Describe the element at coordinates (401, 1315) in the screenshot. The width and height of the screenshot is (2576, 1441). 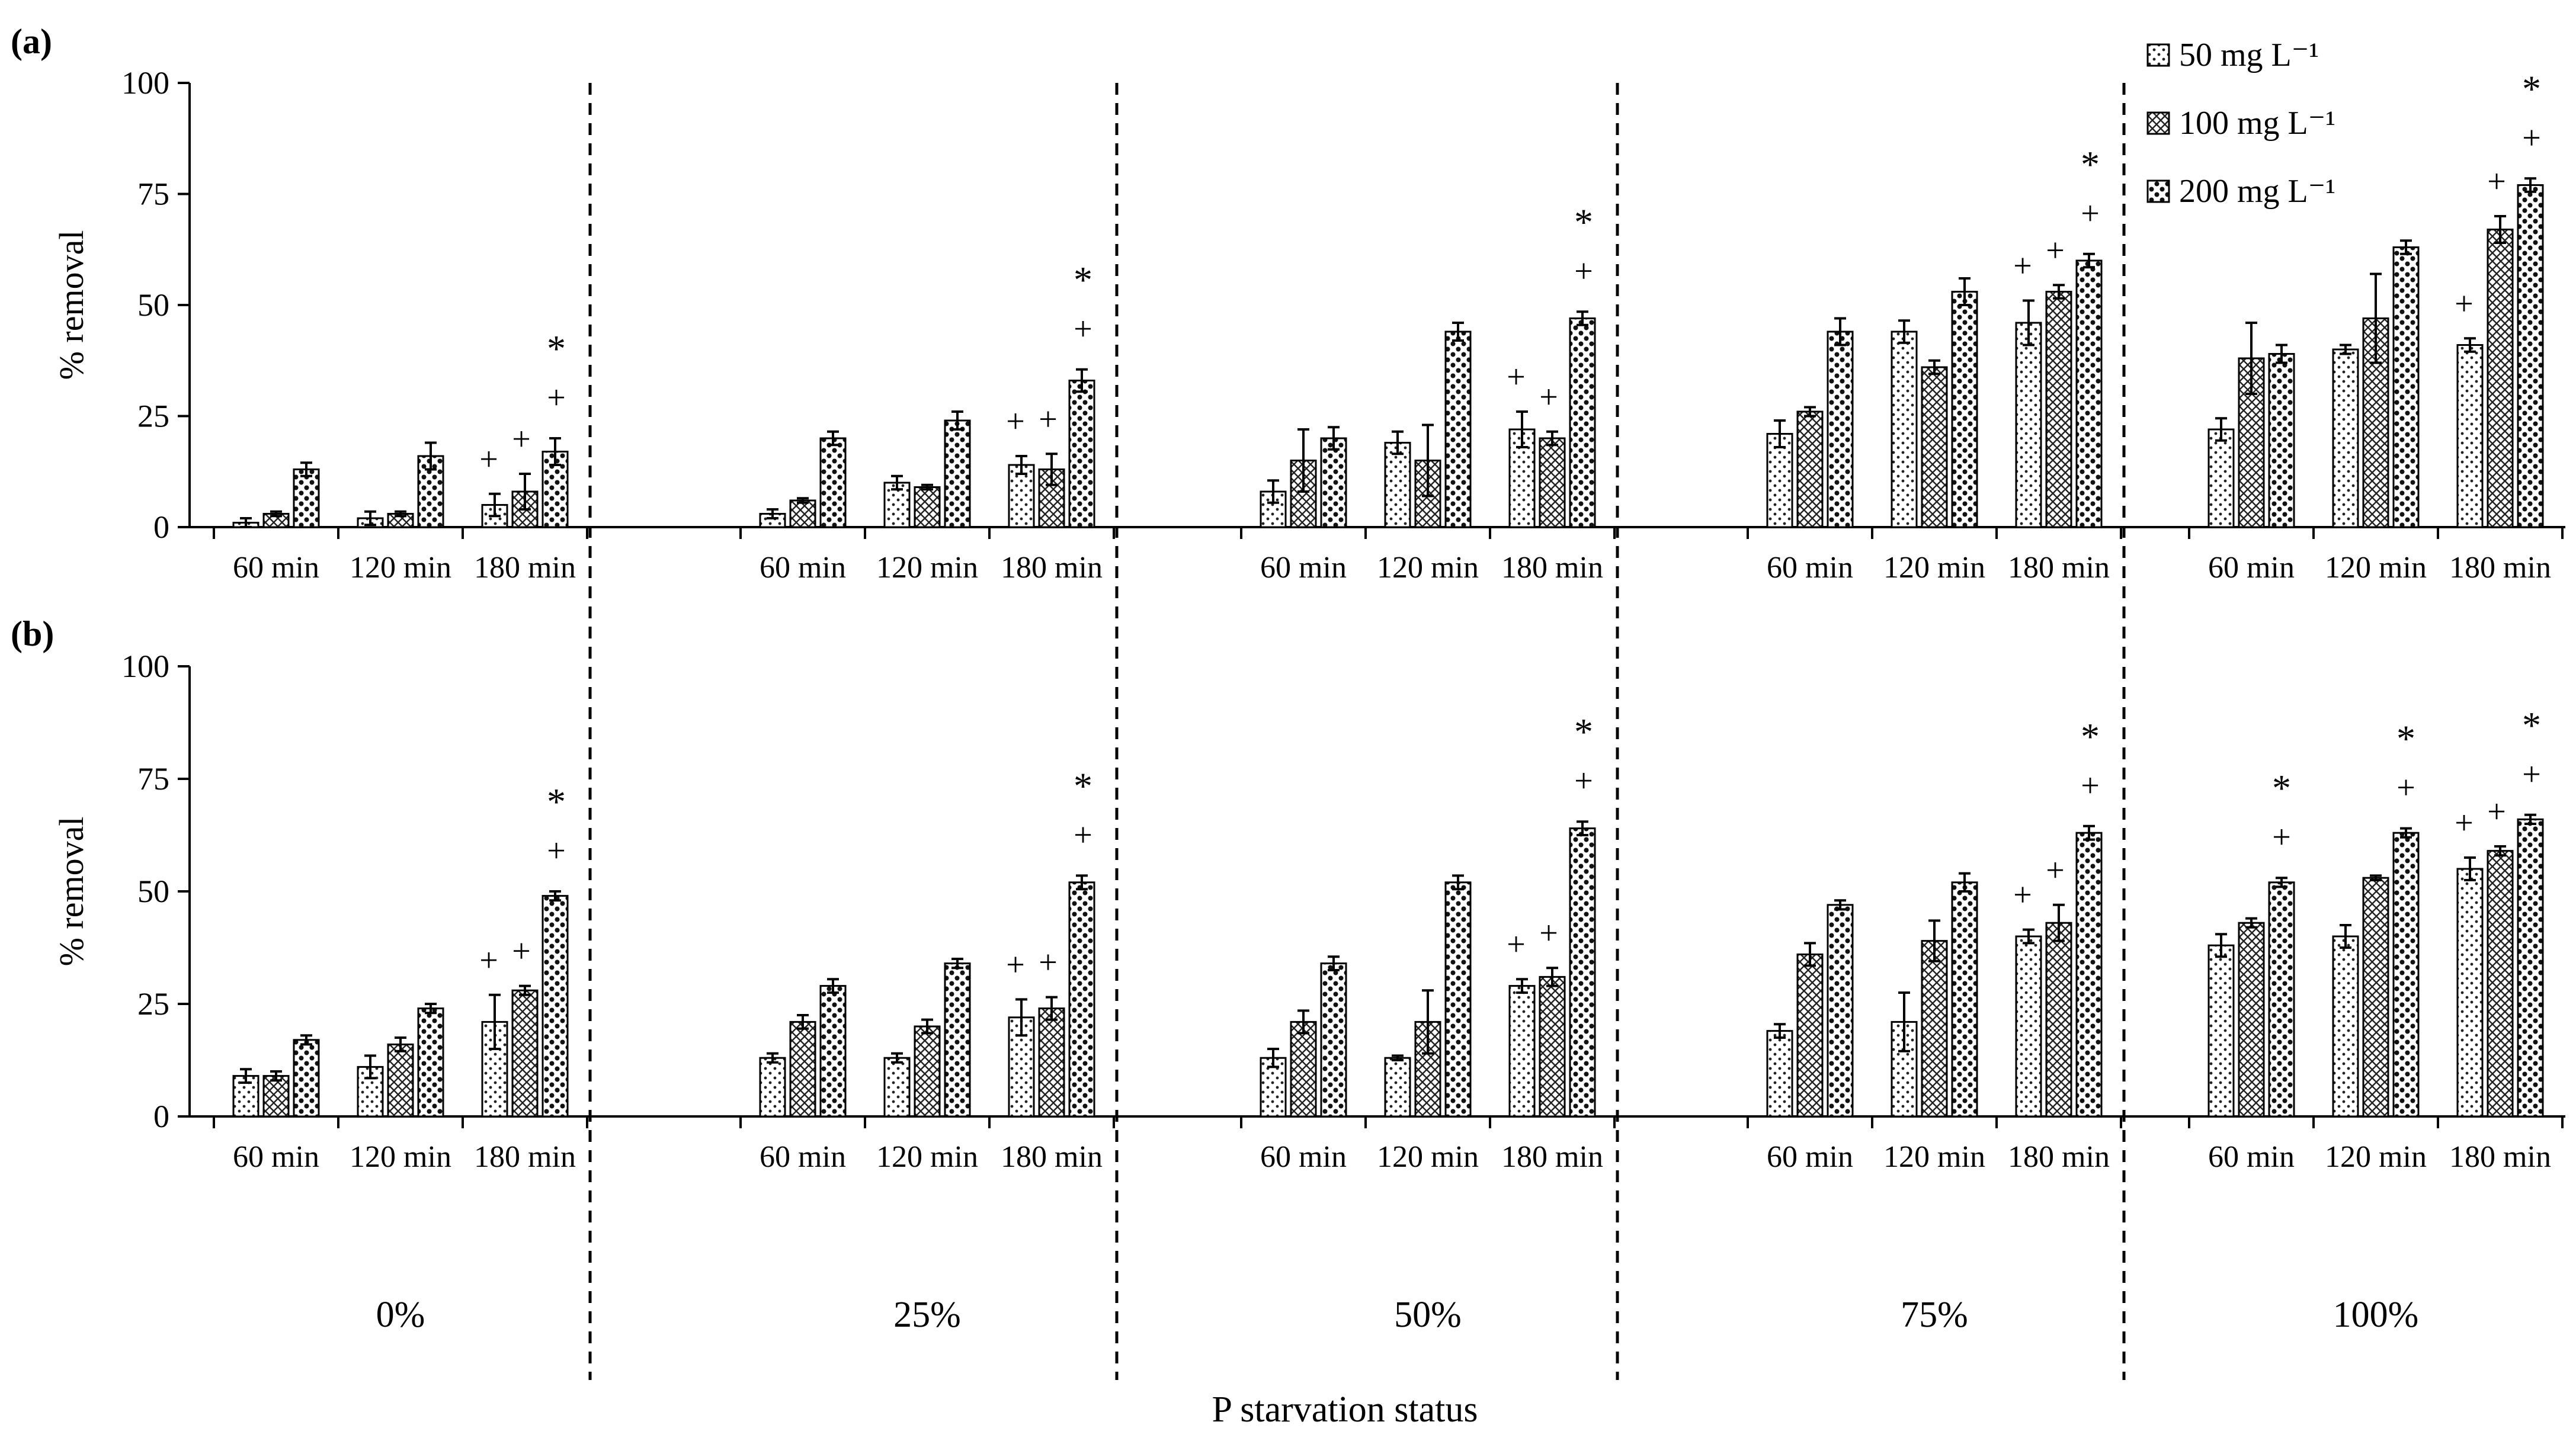
I see `group-label: 0%` at that location.